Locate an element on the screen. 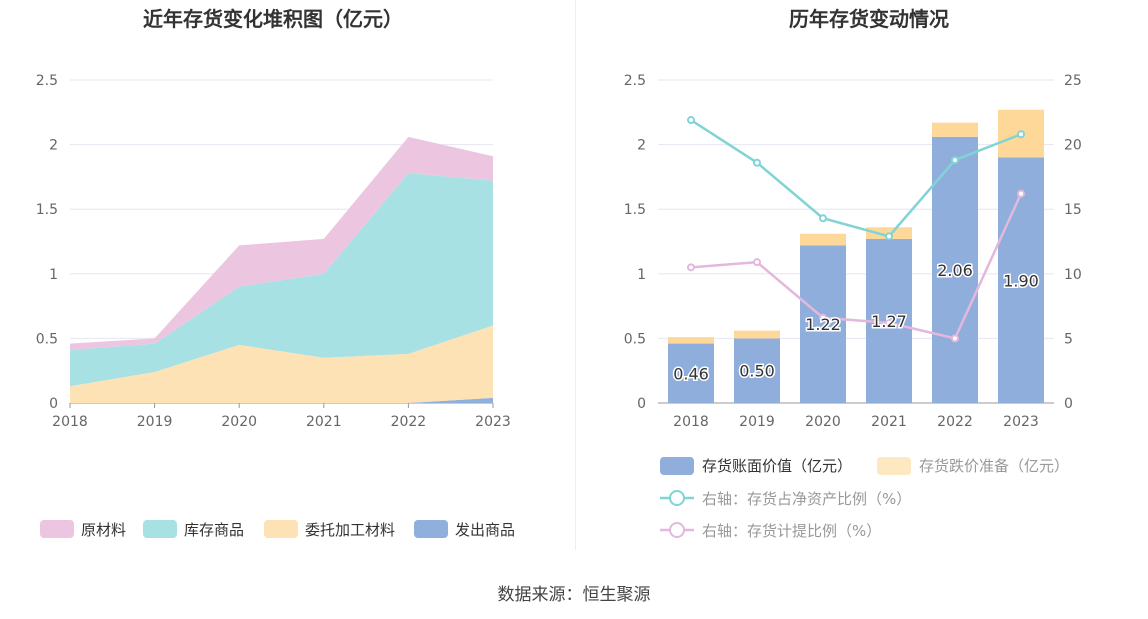  legend-line-provision-ratio-marker is located at coordinates (677, 530).